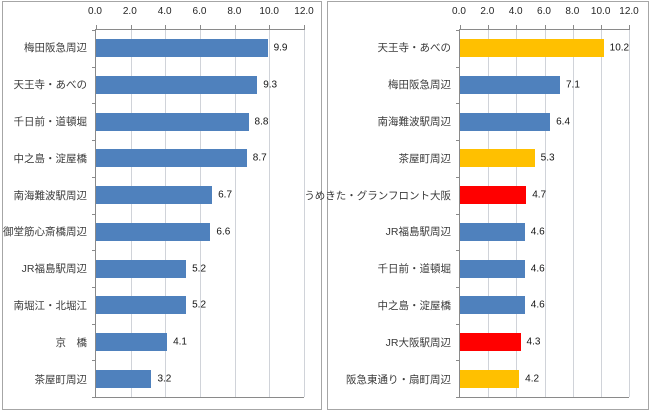 This screenshot has width=651, height=412. I want to click on bar-row: 4.1, so click(200, 342).